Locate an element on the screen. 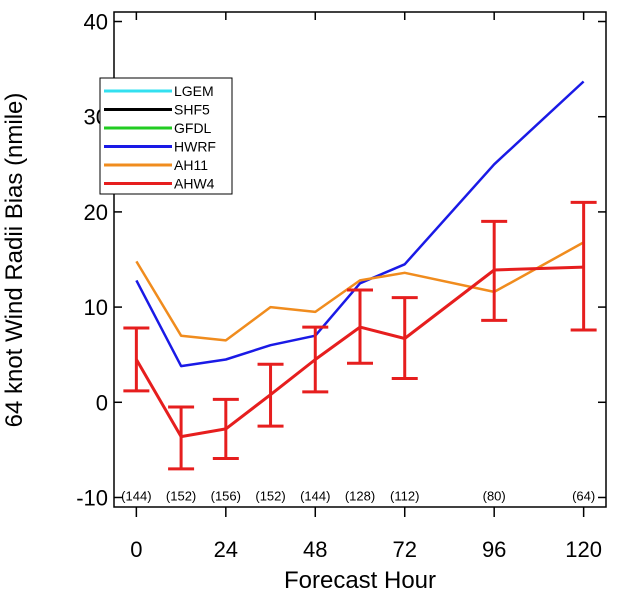 The image size is (620, 600). legend: LGEM SHF5 GFDL HWRF AH11 AHW4 is located at coordinates (166, 136).